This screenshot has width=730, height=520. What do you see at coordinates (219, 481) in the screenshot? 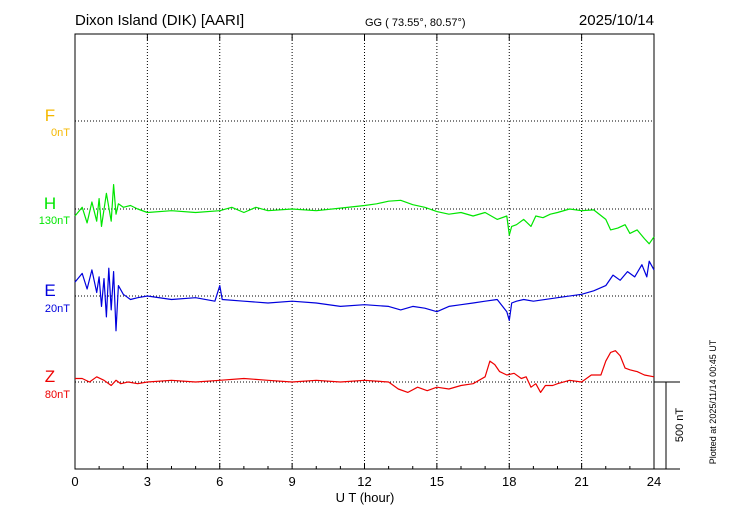
I see `x-tick-label: 6` at bounding box center [219, 481].